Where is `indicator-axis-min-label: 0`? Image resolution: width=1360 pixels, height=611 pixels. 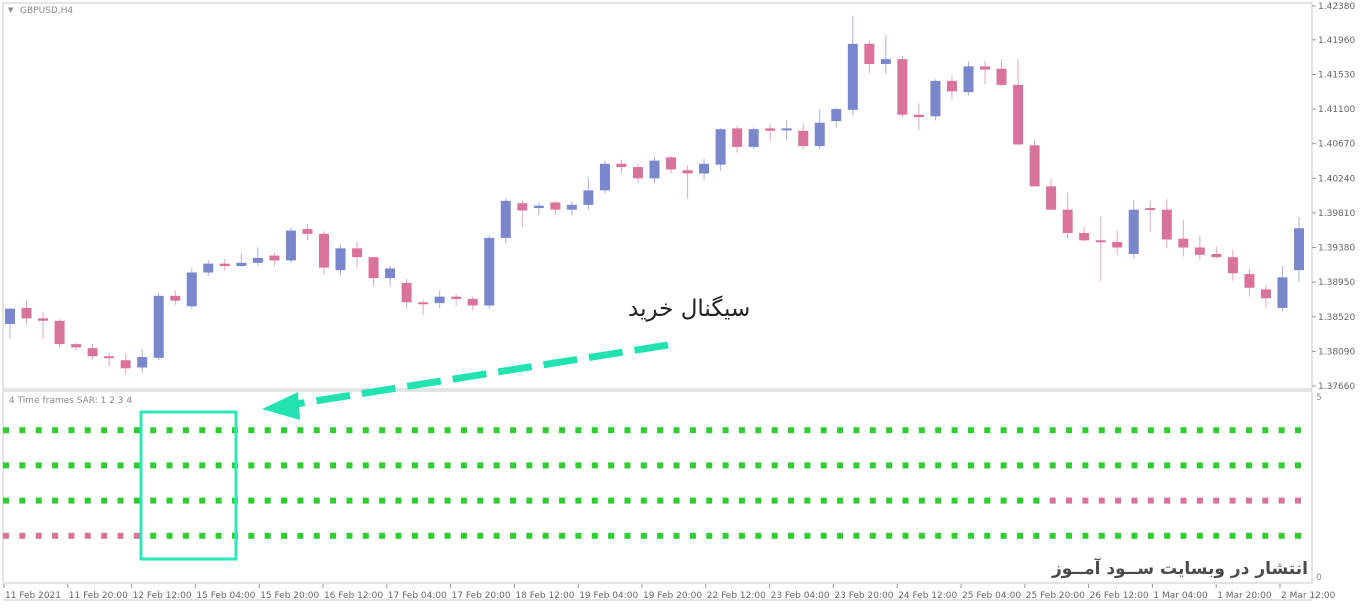
indicator-axis-min-label: 0 is located at coordinates (1319, 578).